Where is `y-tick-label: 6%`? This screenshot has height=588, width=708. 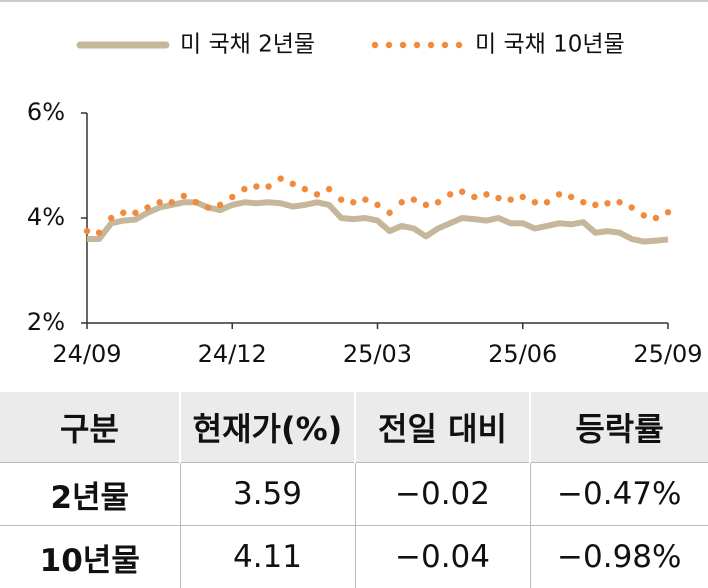
y-tick-label: 6% is located at coordinates (46, 112).